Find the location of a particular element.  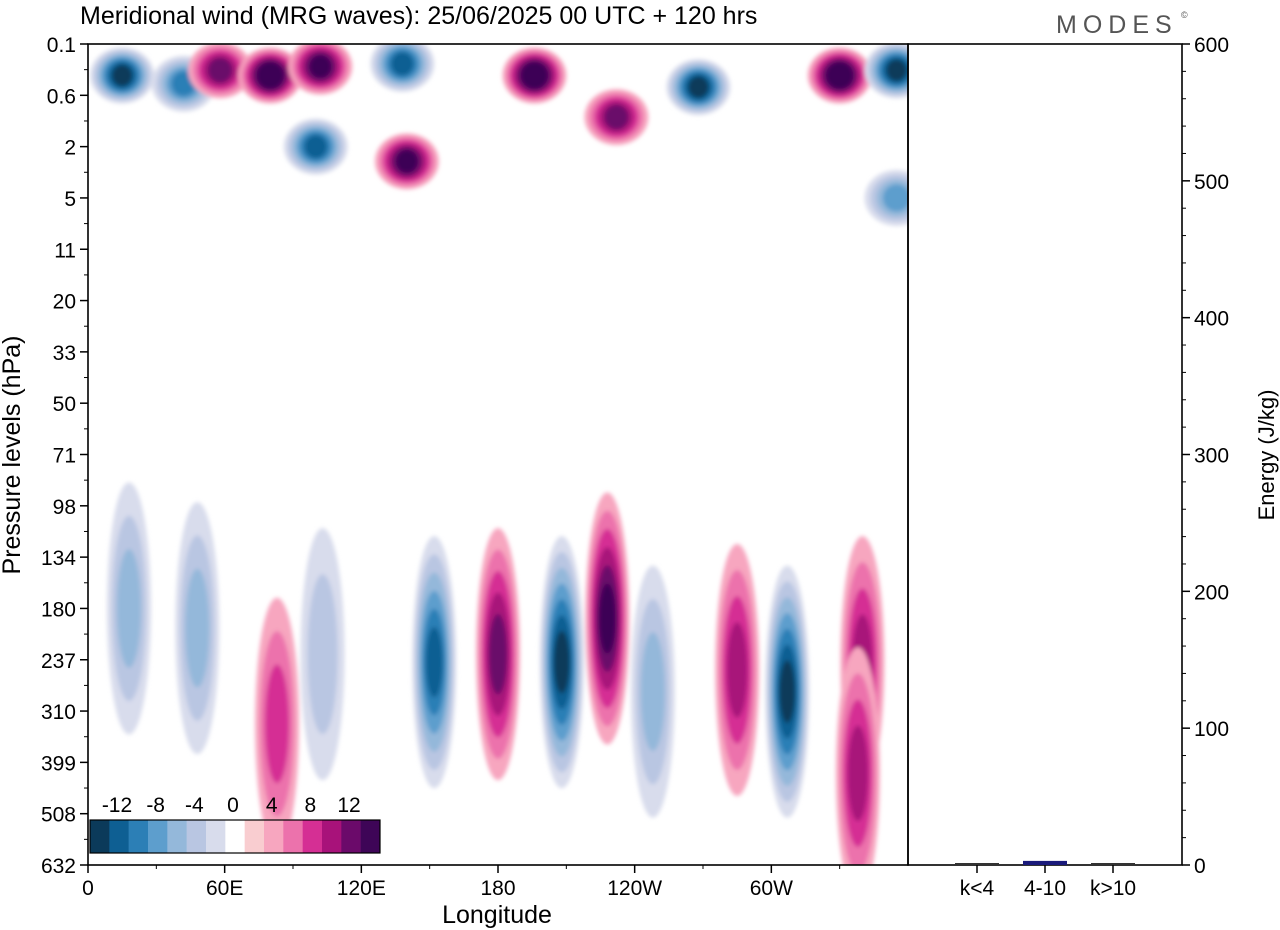

y-tick-label: 71 is located at coordinates (64, 456).